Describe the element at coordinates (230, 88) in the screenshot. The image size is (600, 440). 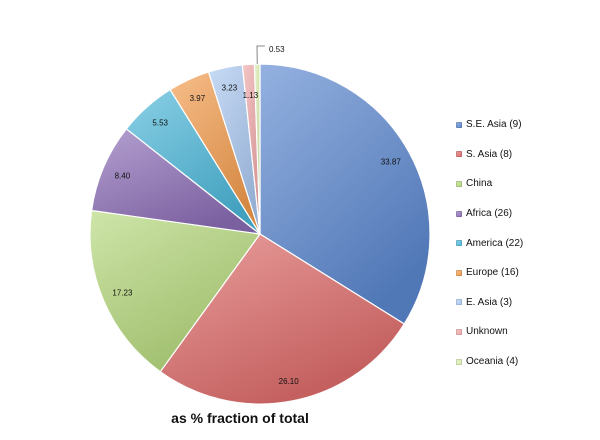
I see `slice-value-label: 3.23` at that location.